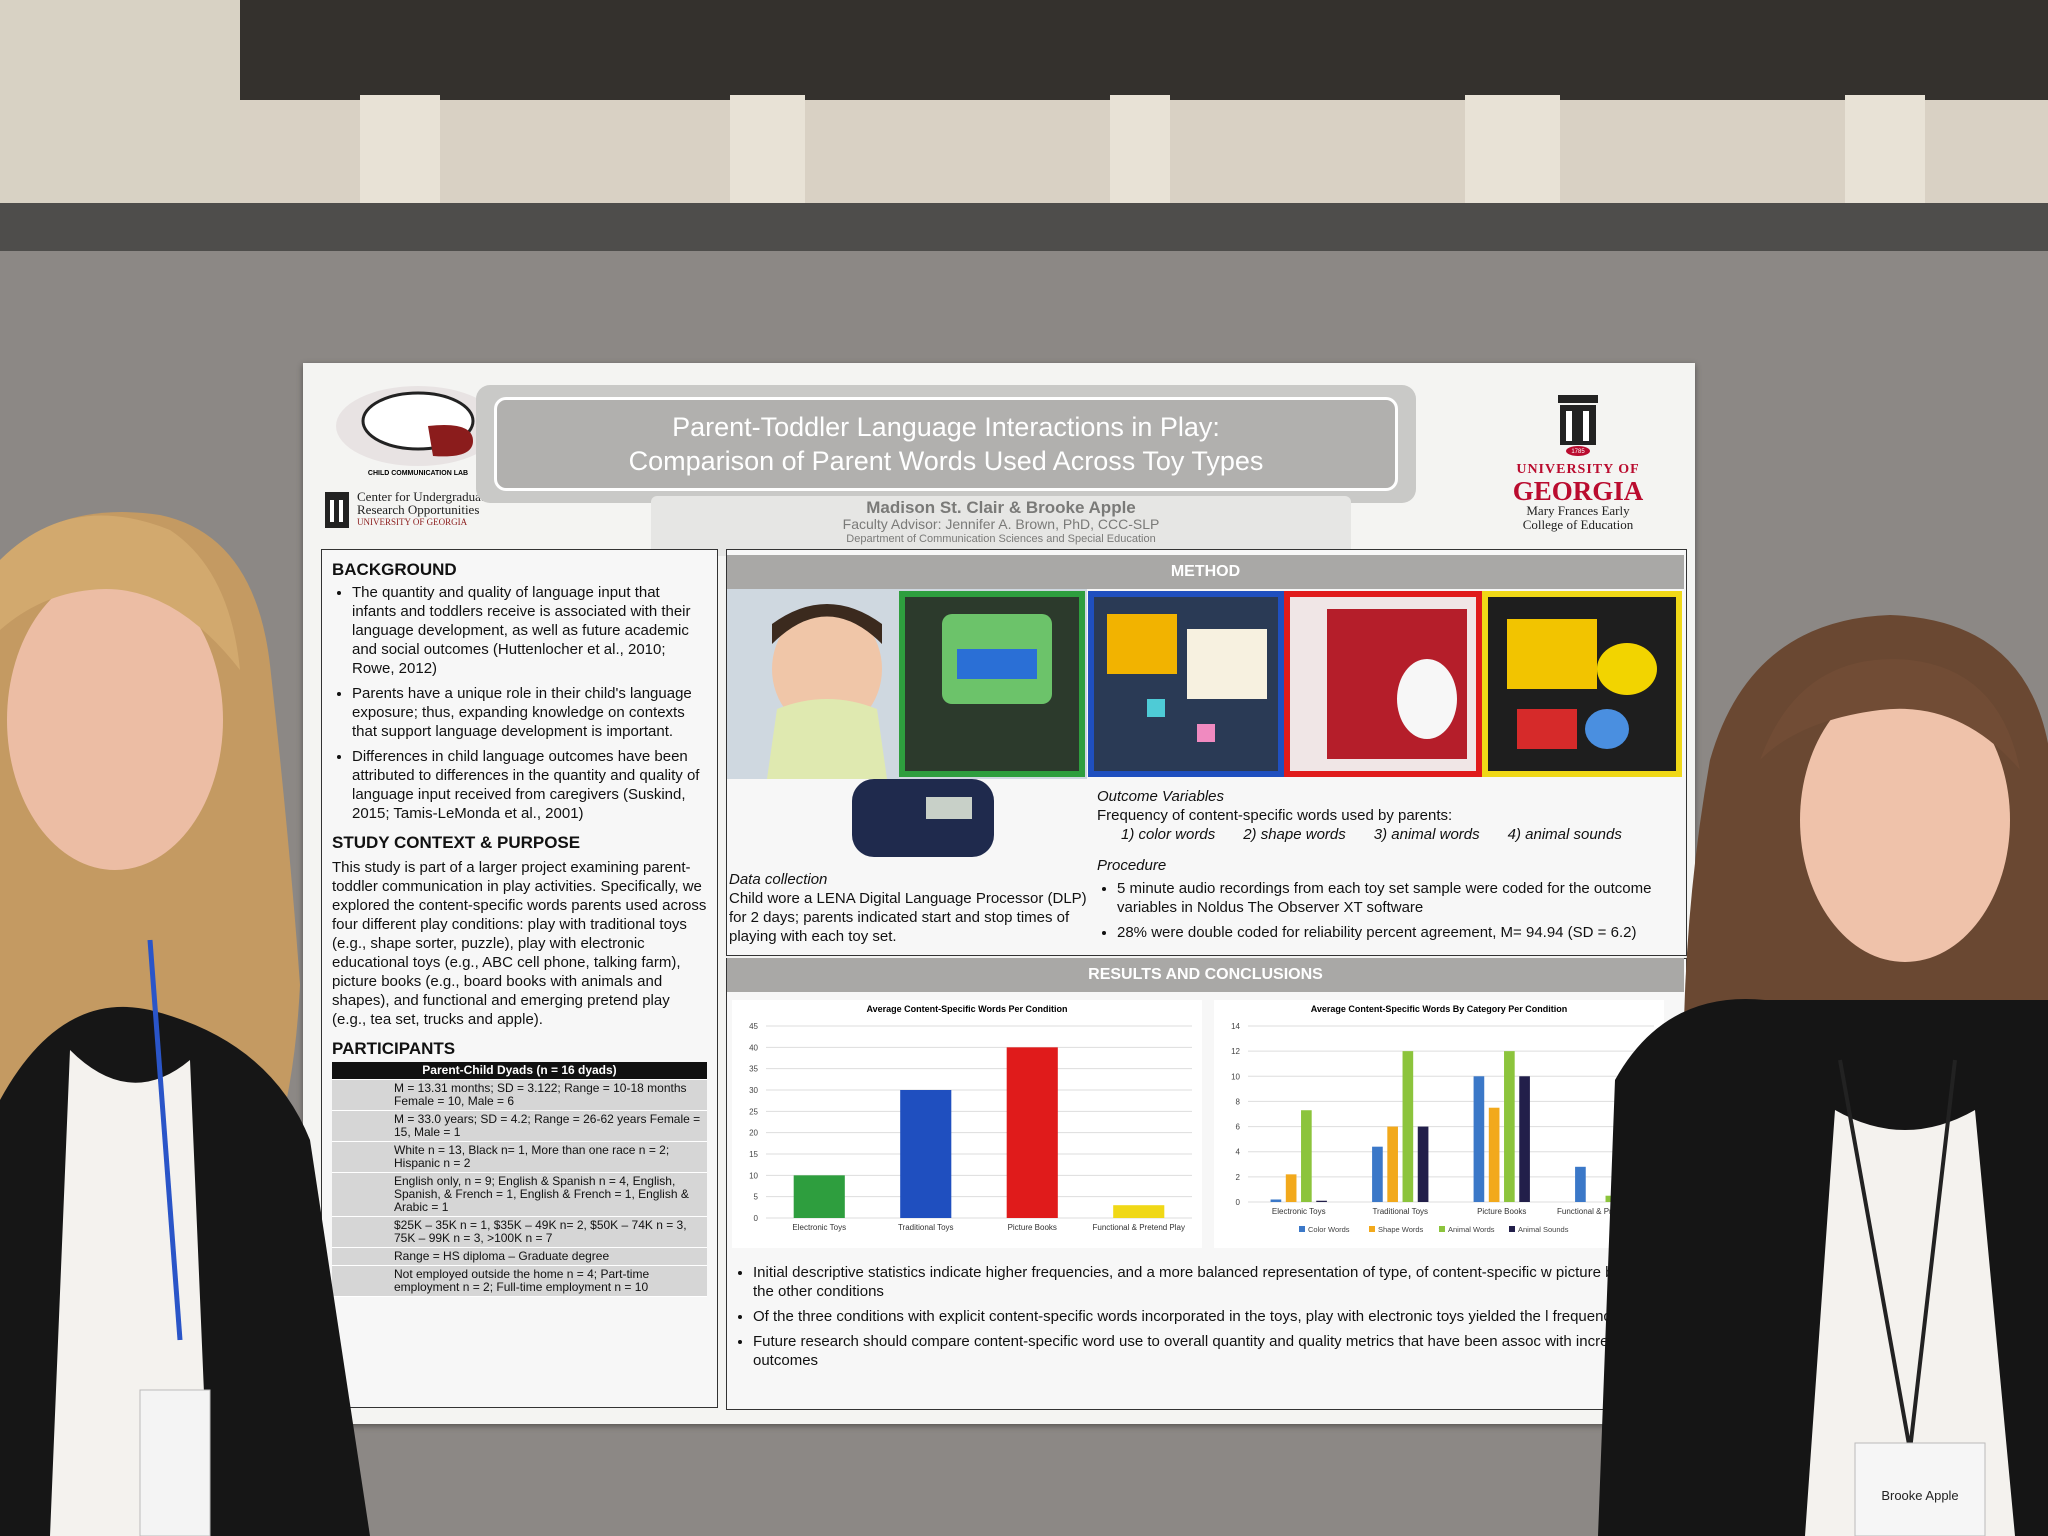 The width and height of the screenshot is (2048, 1536). What do you see at coordinates (394, 569) in the screenshot?
I see `heading: BACKGROUND` at bounding box center [394, 569].